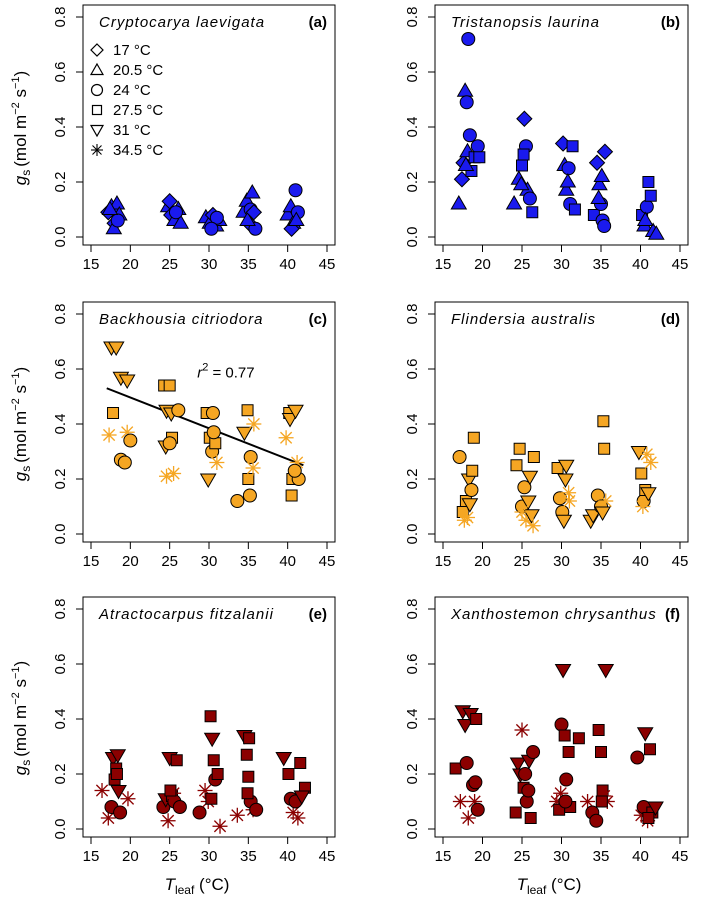  What do you see at coordinates (482, 856) in the screenshot?
I see `x-tick-label: 20` at bounding box center [482, 856].